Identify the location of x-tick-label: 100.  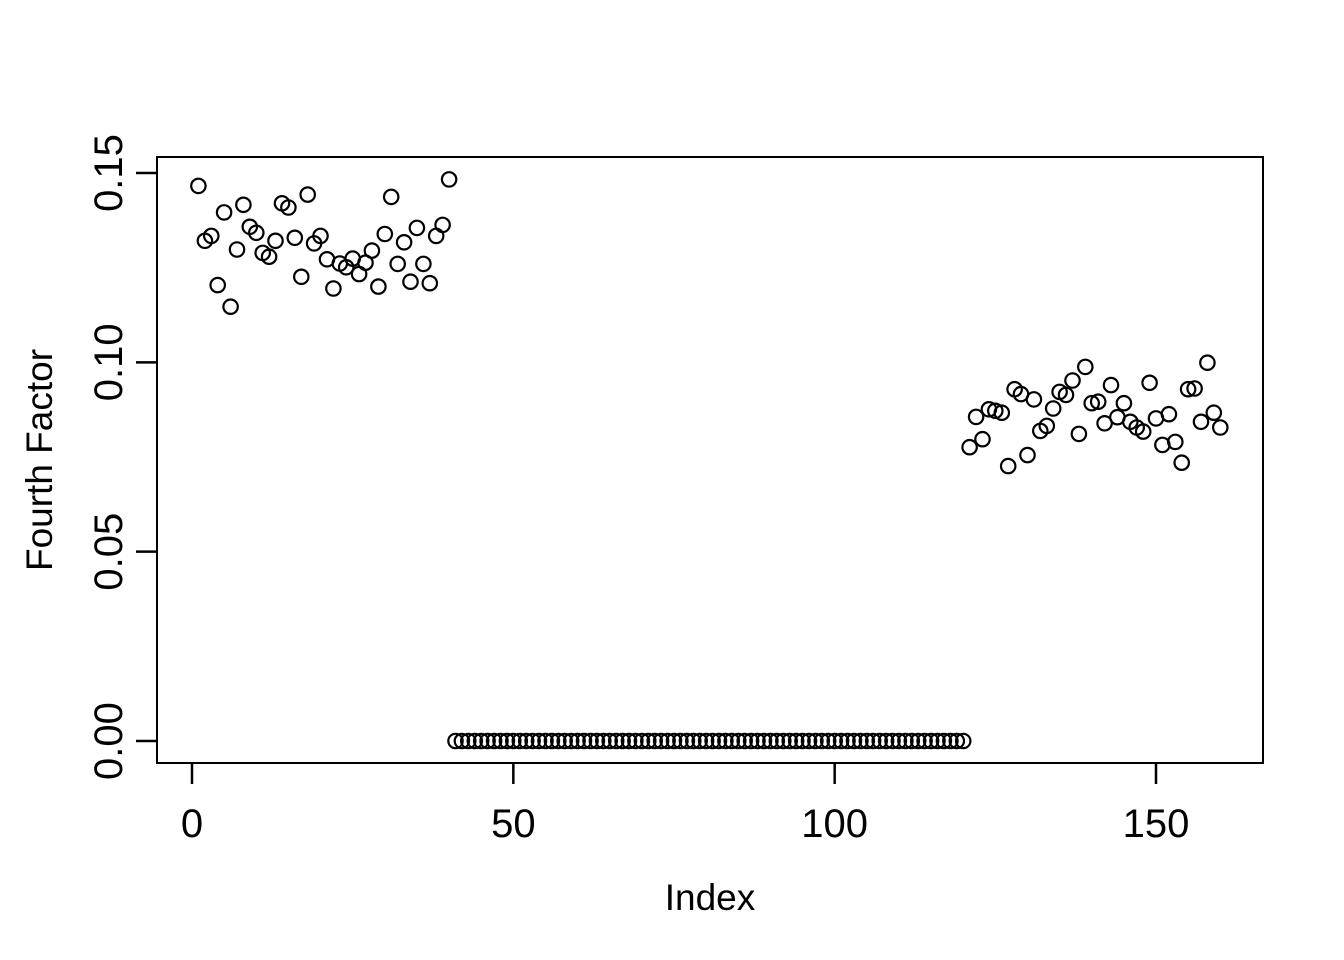
(834, 824).